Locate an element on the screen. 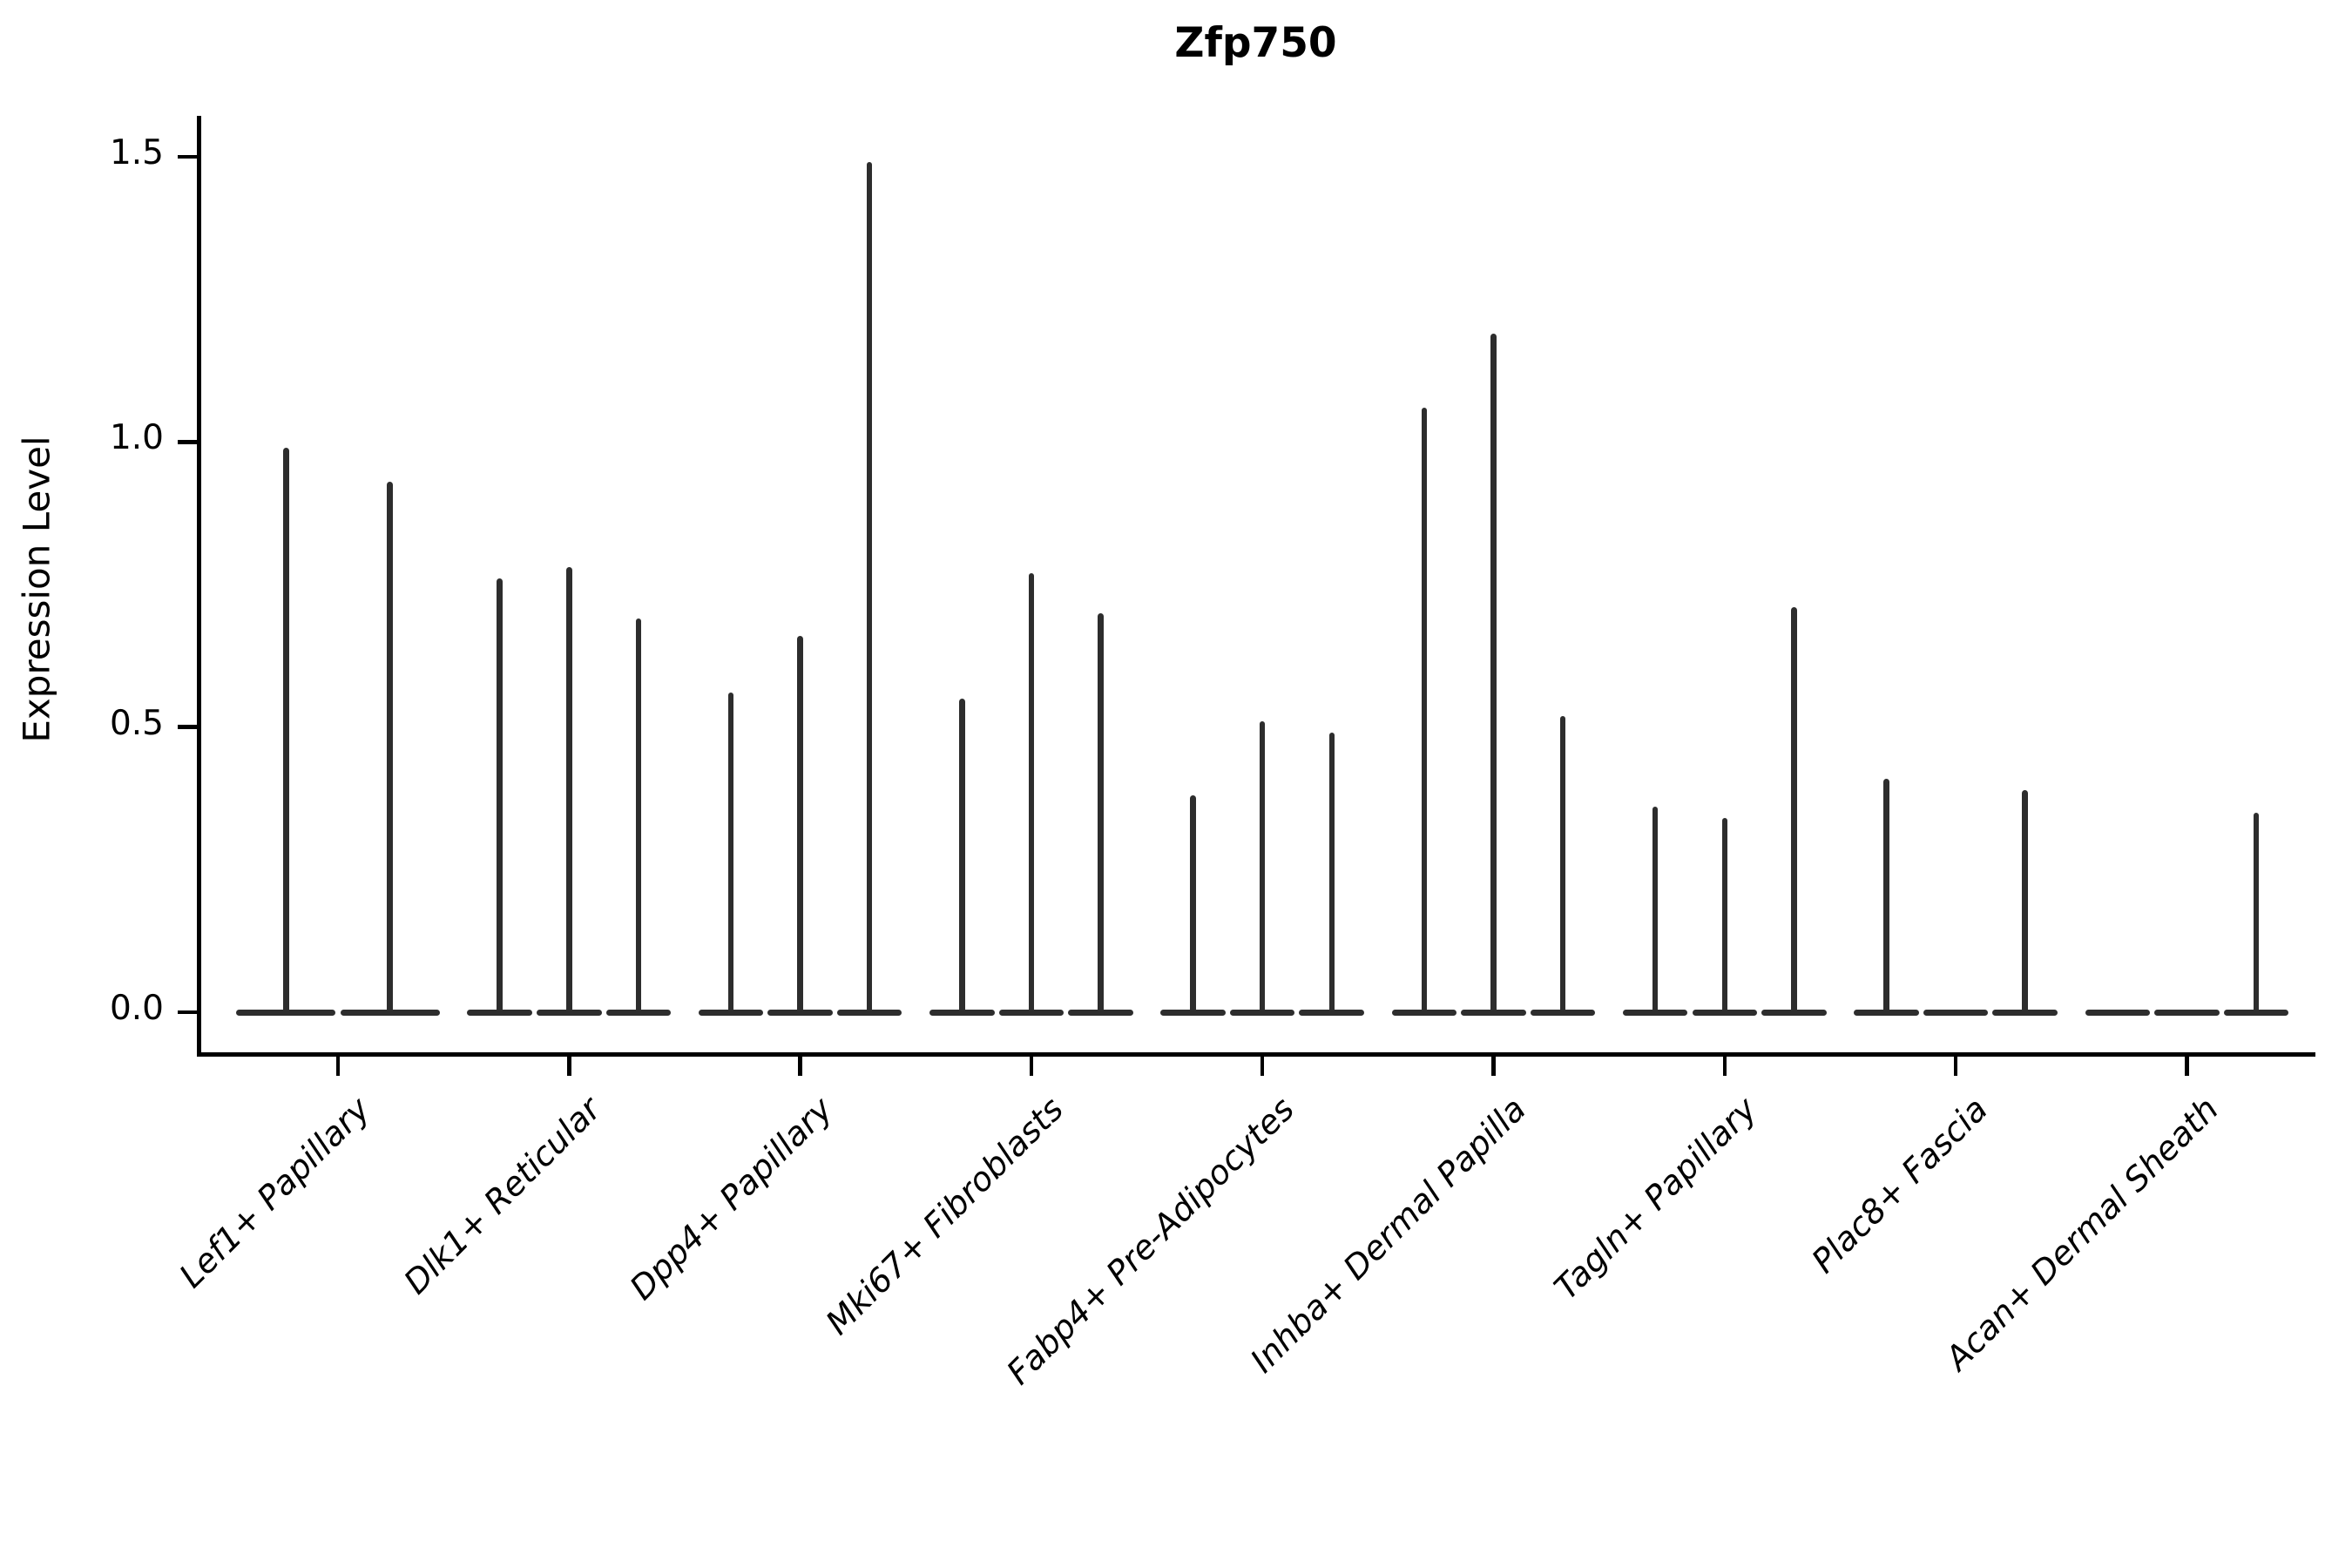 The height and width of the screenshot is (1568, 2352). y-tick-label: 0.5 is located at coordinates (136, 723).